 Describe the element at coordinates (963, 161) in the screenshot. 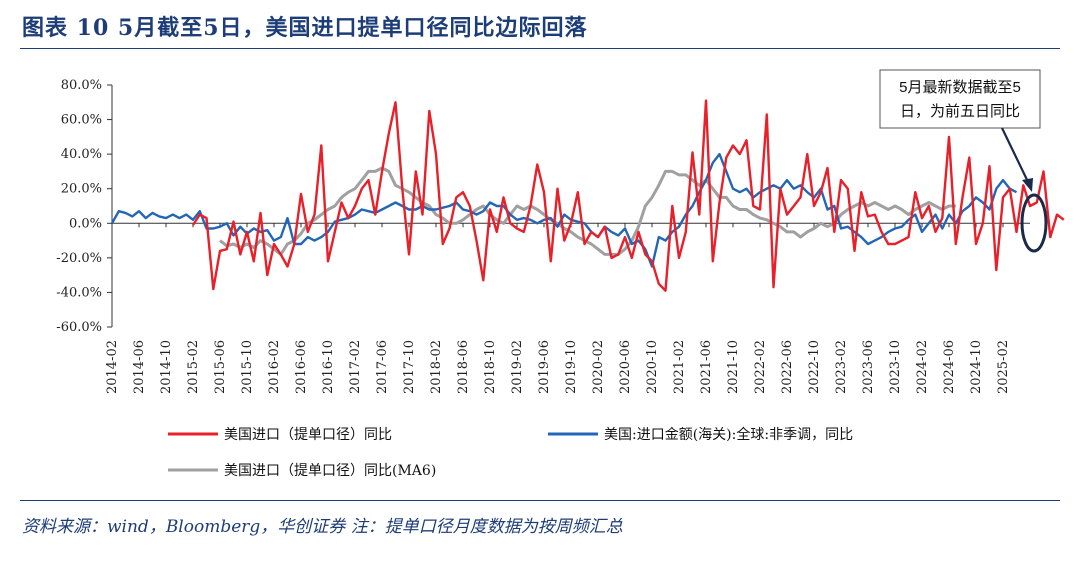

I see `annotation-callout: 5月最新数据截至5 日，为前五日同比` at that location.